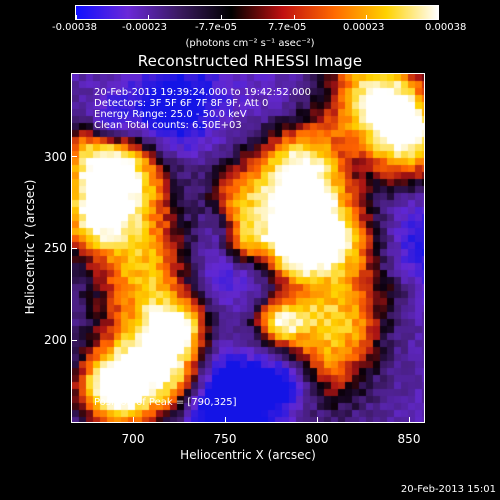 The image size is (500, 500). What do you see at coordinates (170, 114) in the screenshot?
I see `info-energy-range: Energy Range: 25.0 - 50.0 keV` at bounding box center [170, 114].